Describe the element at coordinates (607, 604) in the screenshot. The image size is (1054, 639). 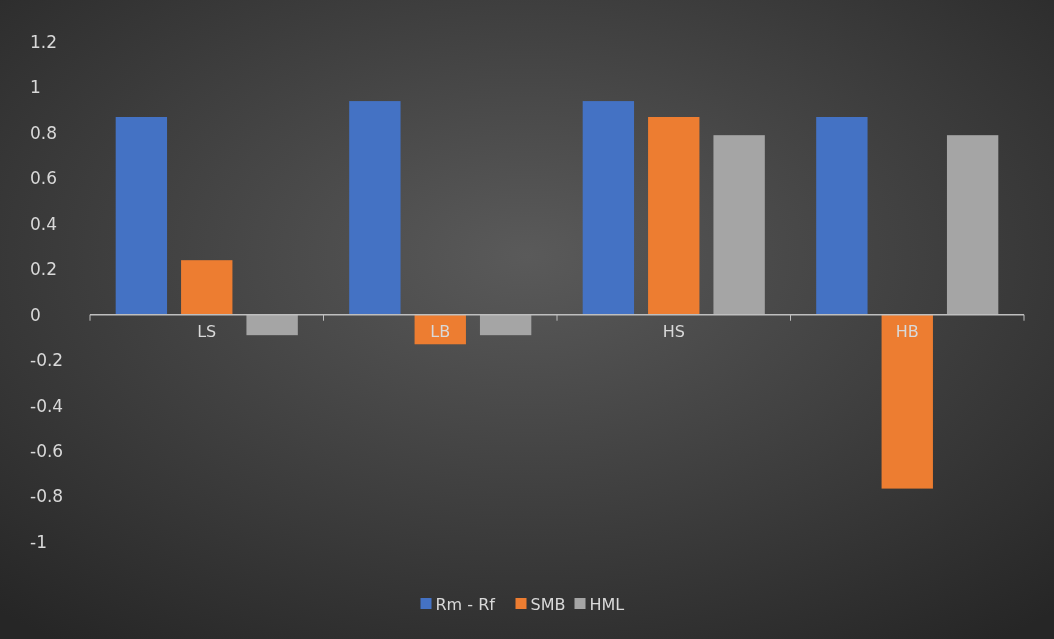
I see `legend-label: HML` at that location.